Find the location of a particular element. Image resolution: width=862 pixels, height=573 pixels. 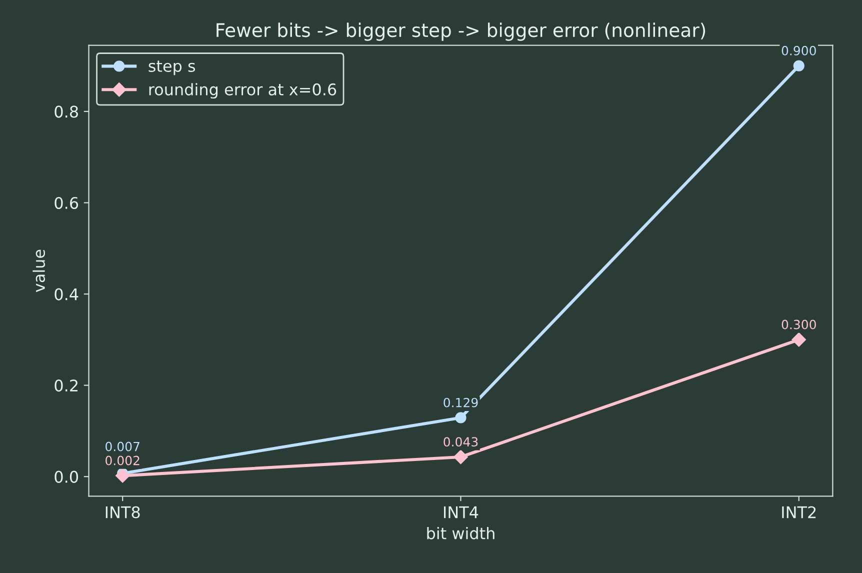

x-tick-label: INT8 is located at coordinates (123, 512).